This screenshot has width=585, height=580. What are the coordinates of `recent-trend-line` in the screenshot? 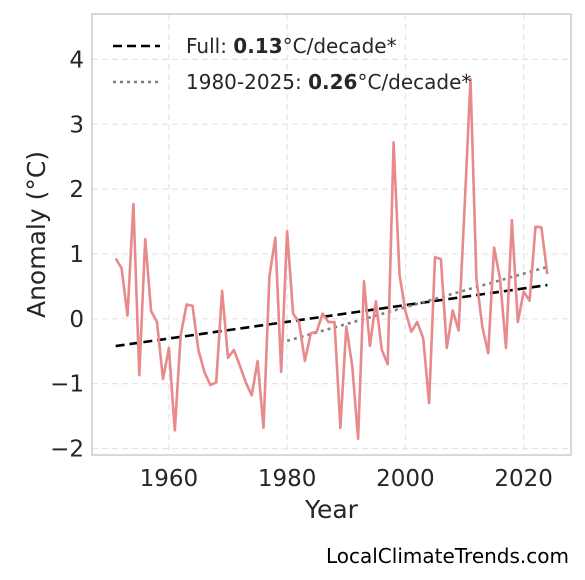 It's located at (417, 304).